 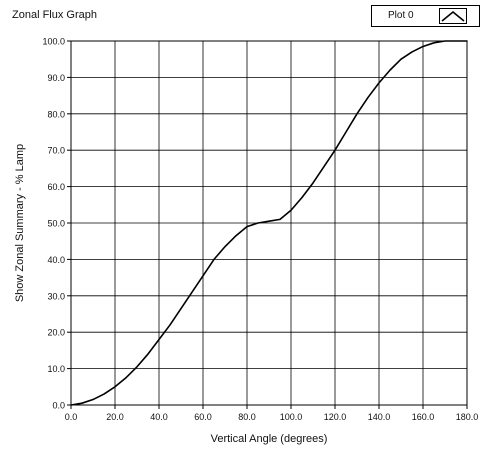 I want to click on x-axis-label: Vertical Angle (degrees), so click(x=269, y=439).